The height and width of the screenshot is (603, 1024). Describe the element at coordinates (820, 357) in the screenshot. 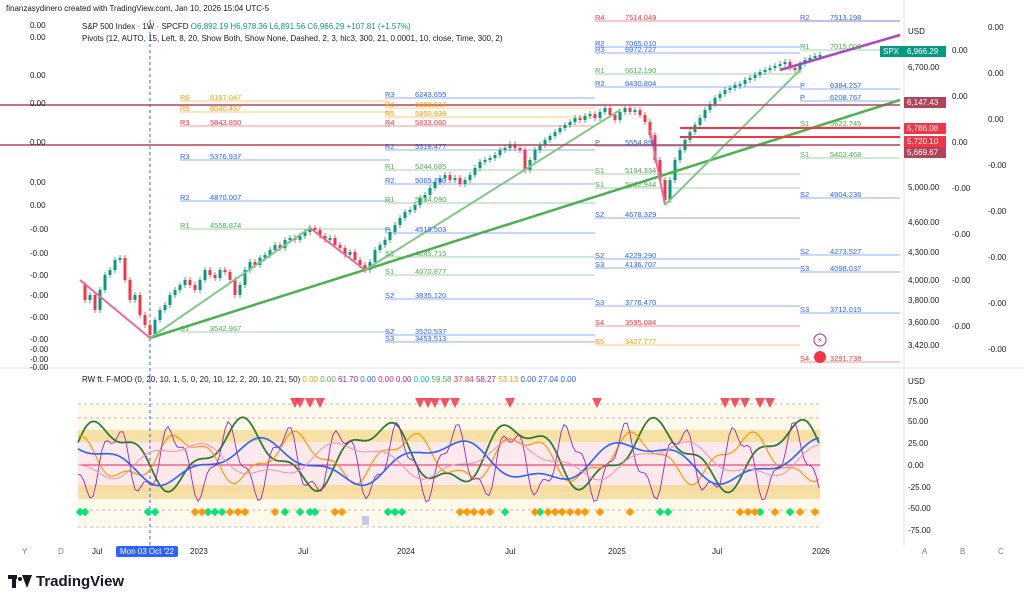

I see `flag-event-icon` at that location.